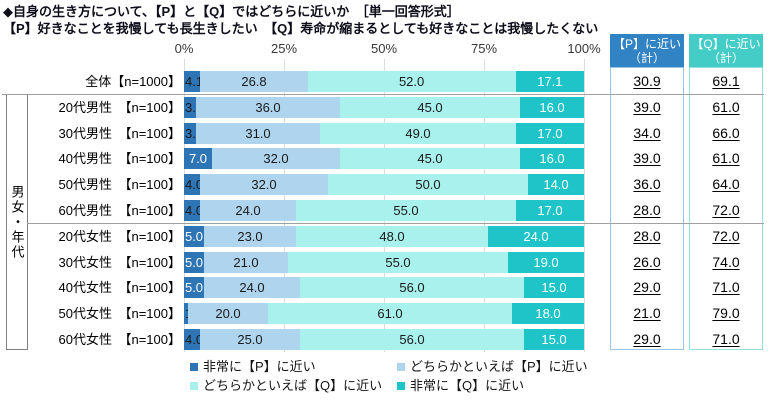 The height and width of the screenshot is (407, 770). What do you see at coordinates (17, 222) in the screenshot?
I see `group-axis-label: 男女・年代` at bounding box center [17, 222].